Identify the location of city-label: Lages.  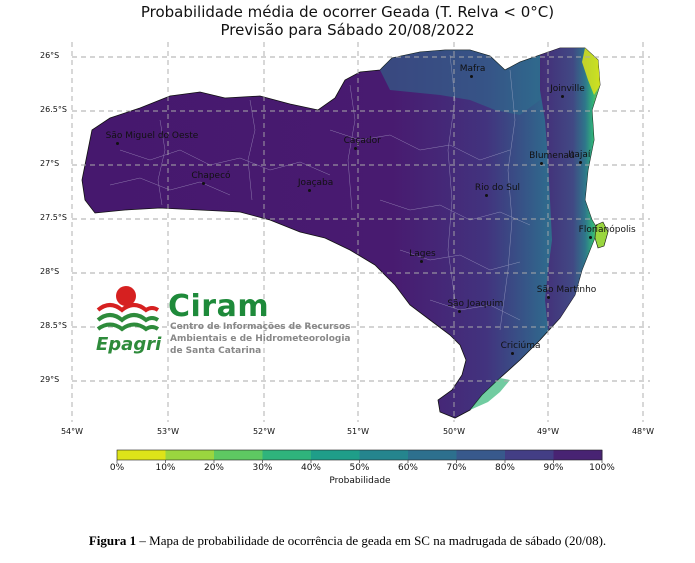
(422, 253).